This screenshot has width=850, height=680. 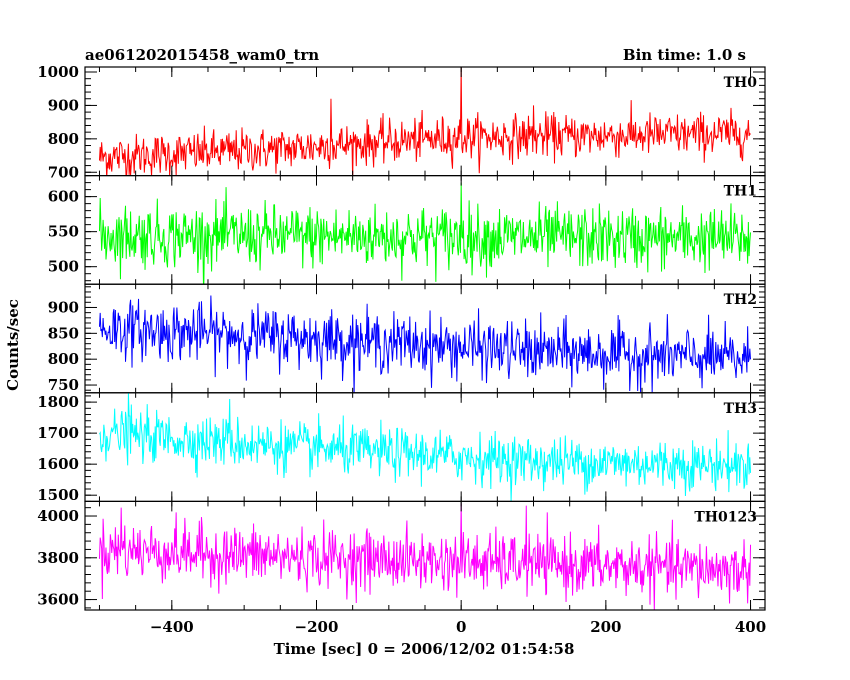 I want to click on panel-th1: 500 550 600 TH1, so click(x=407, y=230).